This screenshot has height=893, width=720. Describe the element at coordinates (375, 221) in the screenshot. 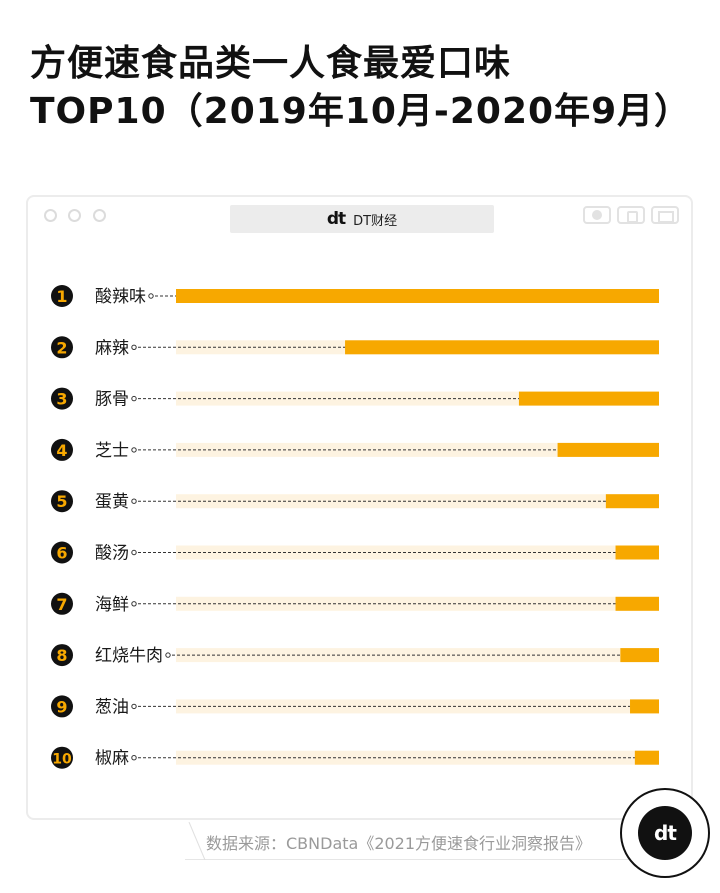

I see `address-text: DT财经` at that location.